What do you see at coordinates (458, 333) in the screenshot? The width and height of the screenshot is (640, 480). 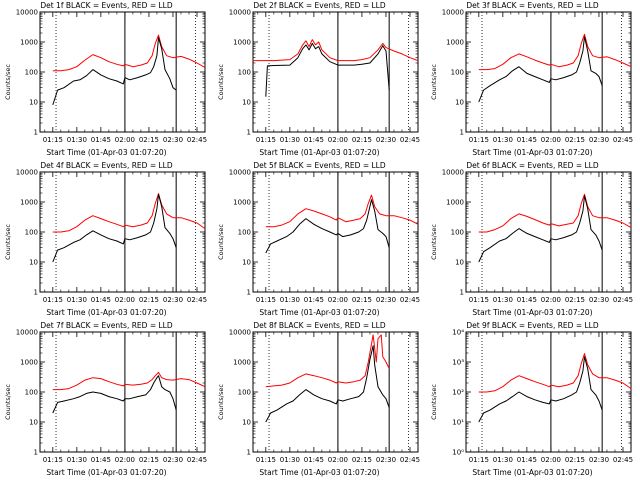 I see `y-tick-label: 10⁴` at bounding box center [458, 333].